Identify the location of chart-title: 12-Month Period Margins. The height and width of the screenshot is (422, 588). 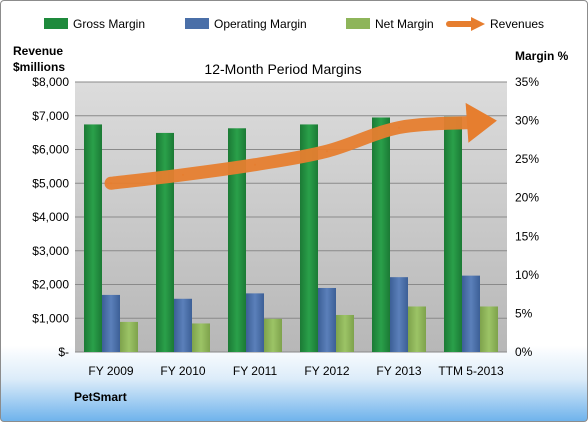
(282, 69).